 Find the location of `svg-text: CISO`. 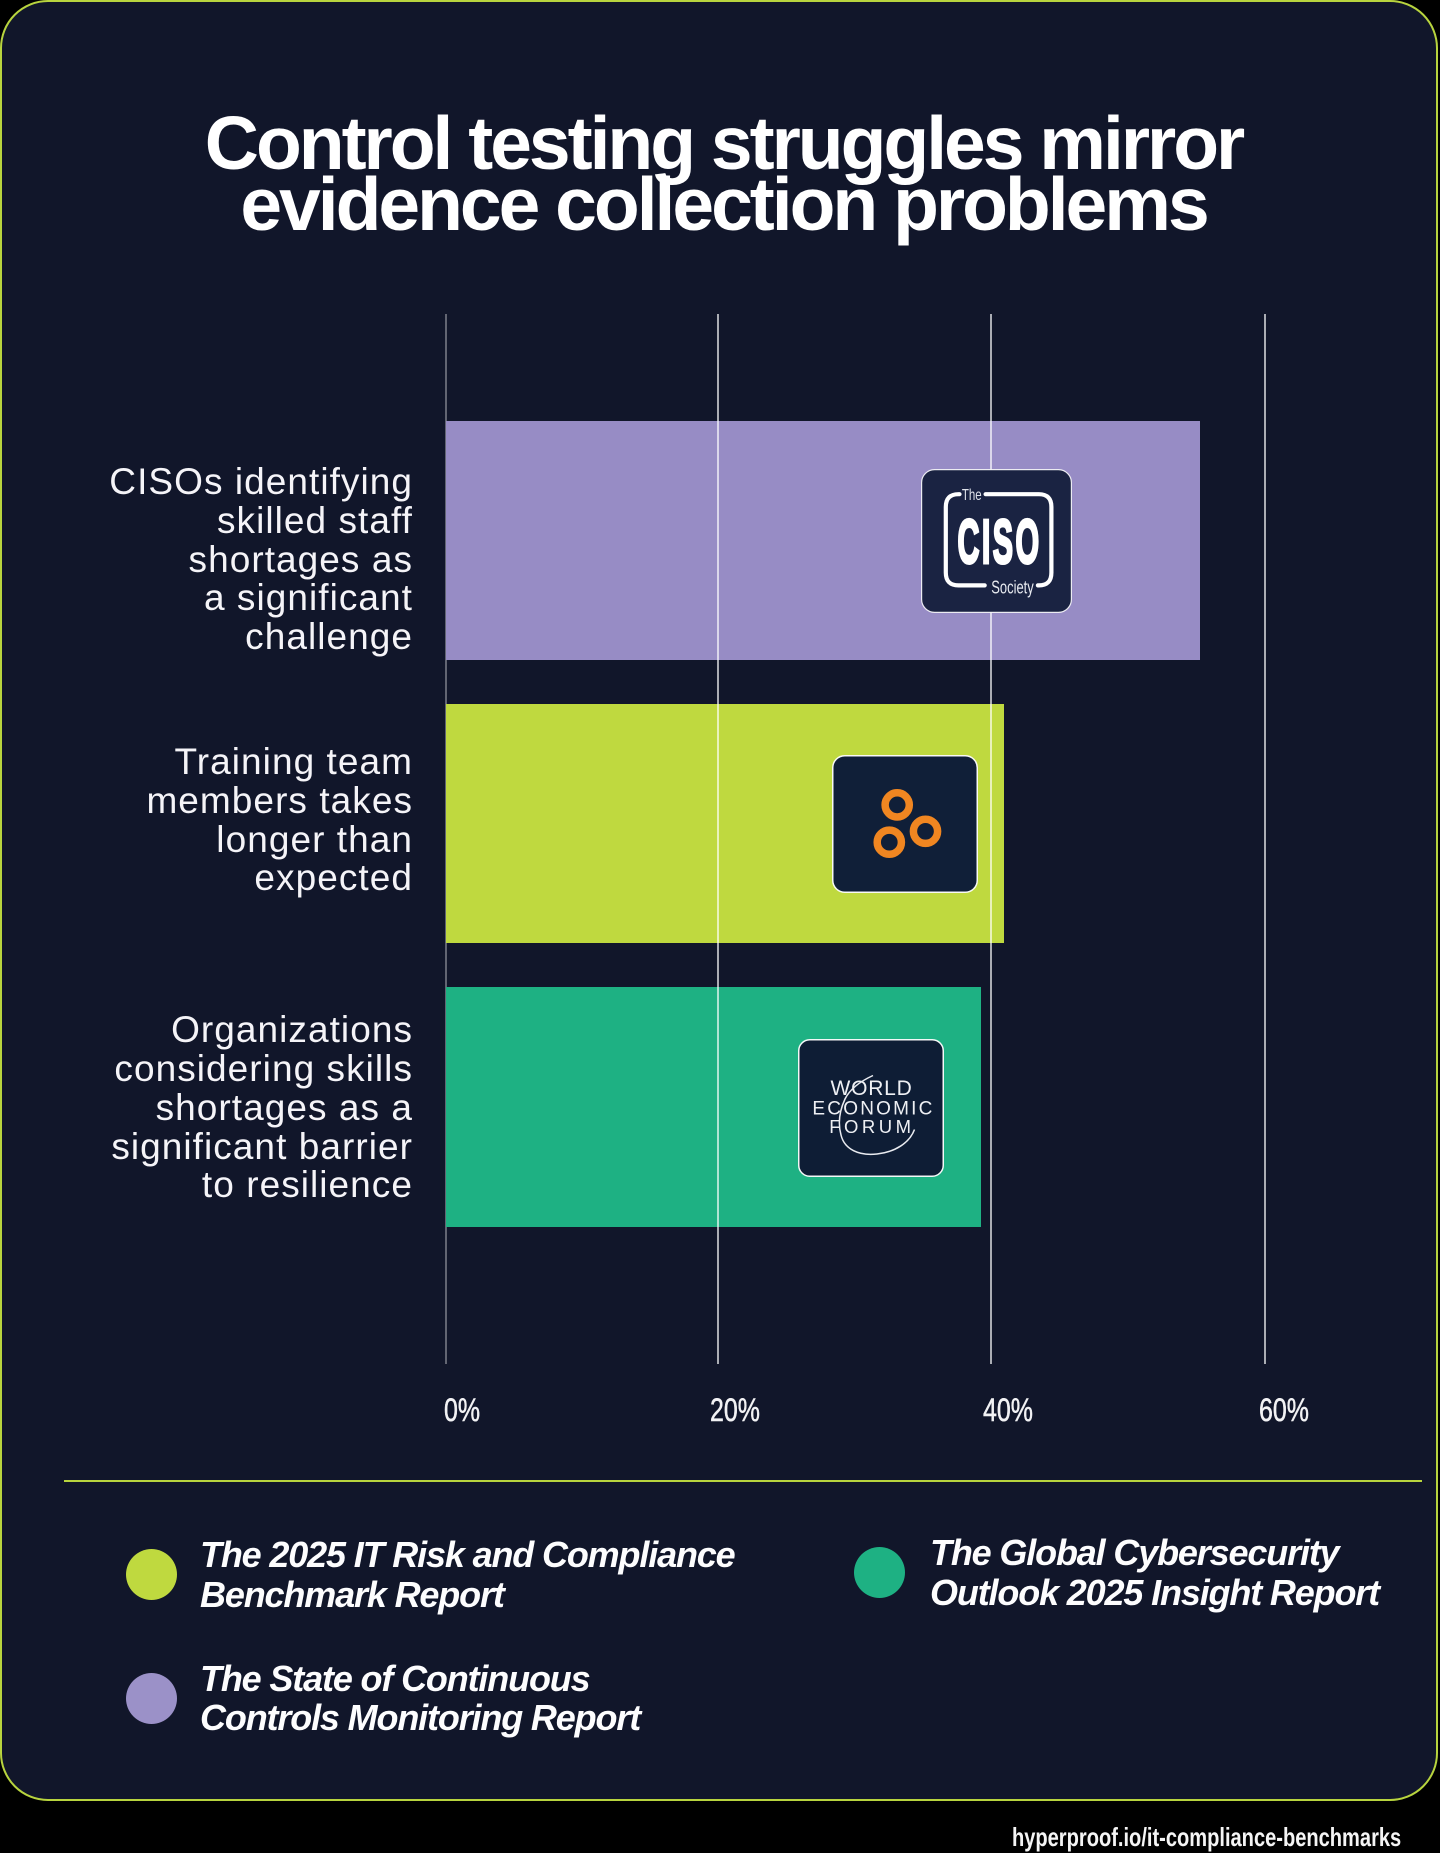

svg-text: CISO is located at coordinates (999, 542).